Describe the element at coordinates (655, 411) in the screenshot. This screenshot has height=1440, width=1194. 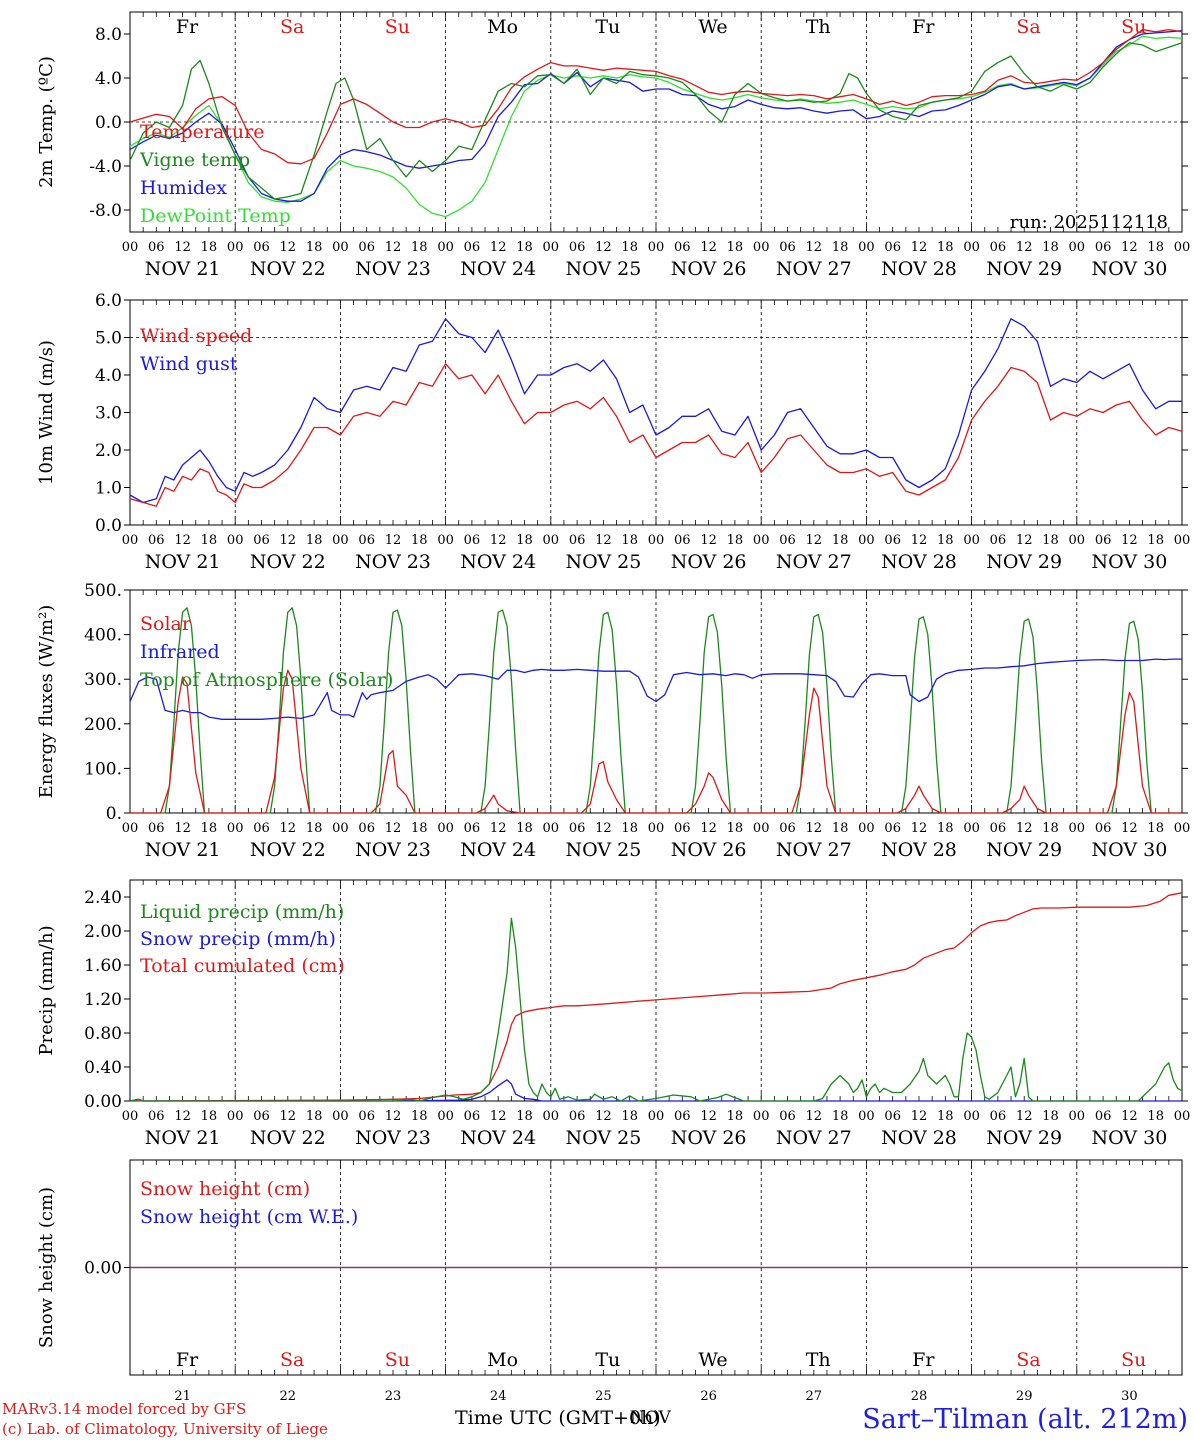
I see `series-line-wind-gust` at that location.